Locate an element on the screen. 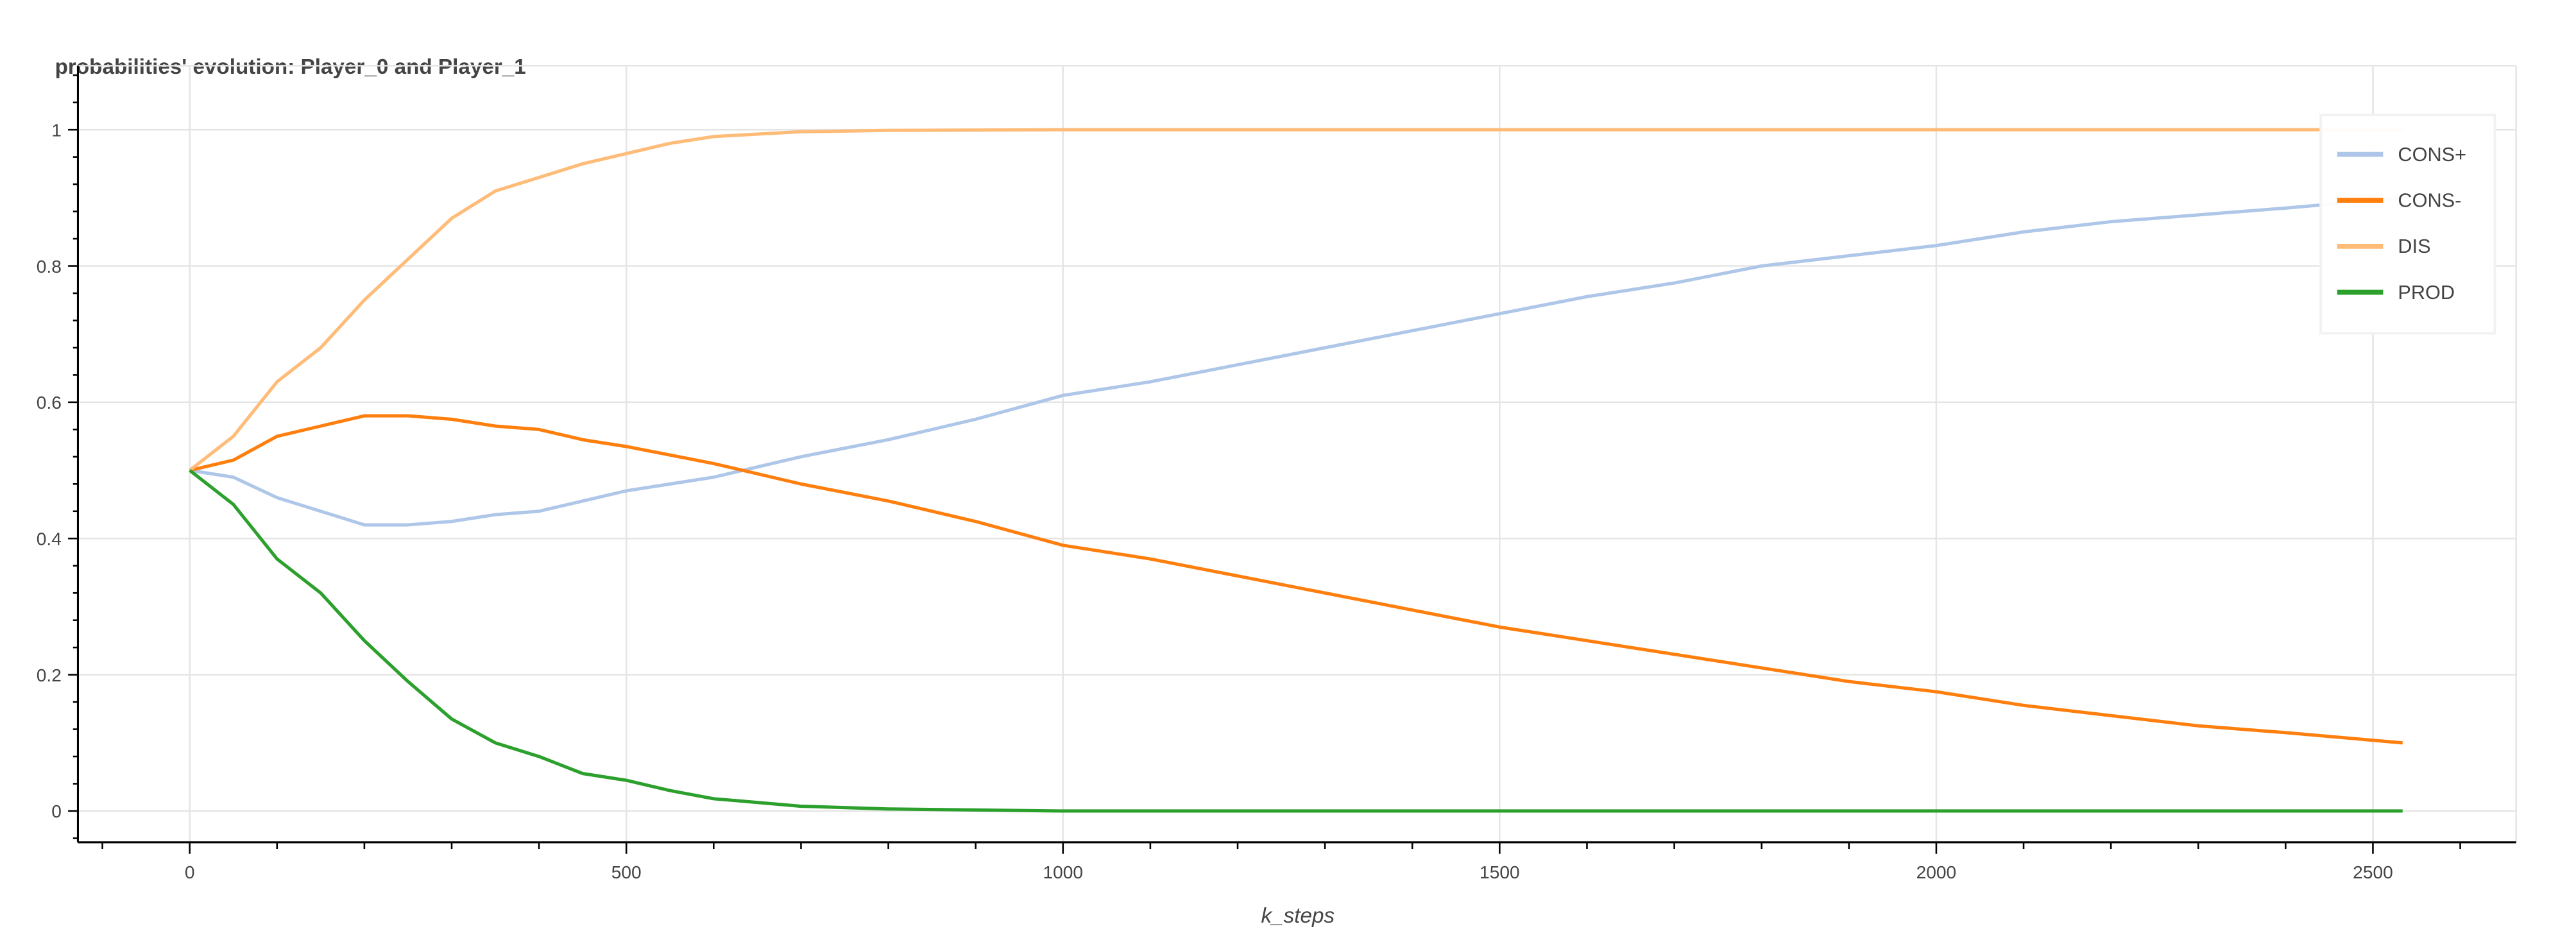 The height and width of the screenshot is (931, 2576). legend-label: PROD is located at coordinates (2426, 292).